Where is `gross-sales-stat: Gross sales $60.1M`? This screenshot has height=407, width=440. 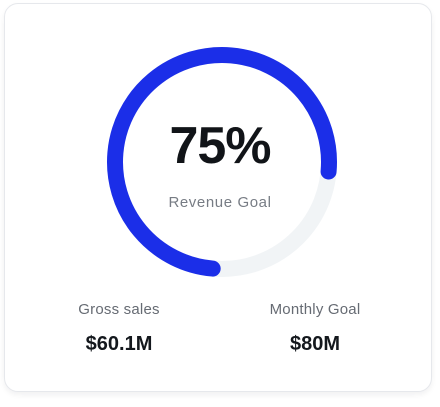
gross-sales-stat: Gross sales $60.1M is located at coordinates (119, 328).